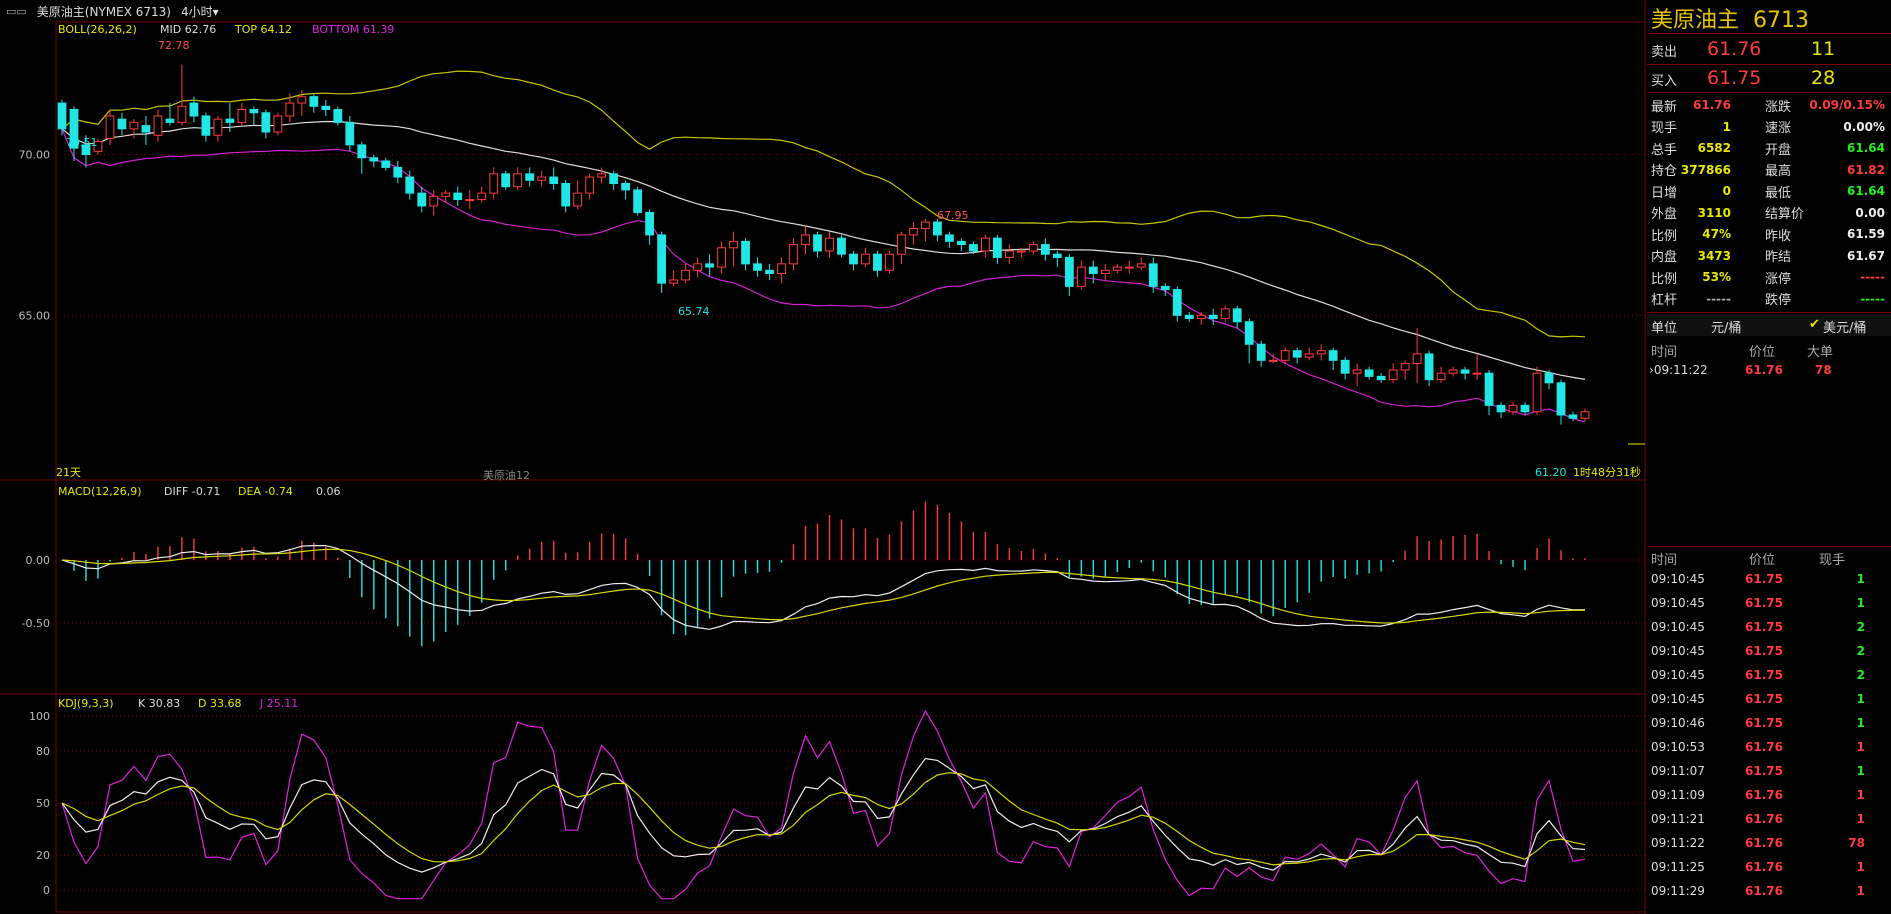 This screenshot has width=1891, height=914. Describe the element at coordinates (43, 751) in the screenshot. I see `kdj-axis-label: 80` at that location.